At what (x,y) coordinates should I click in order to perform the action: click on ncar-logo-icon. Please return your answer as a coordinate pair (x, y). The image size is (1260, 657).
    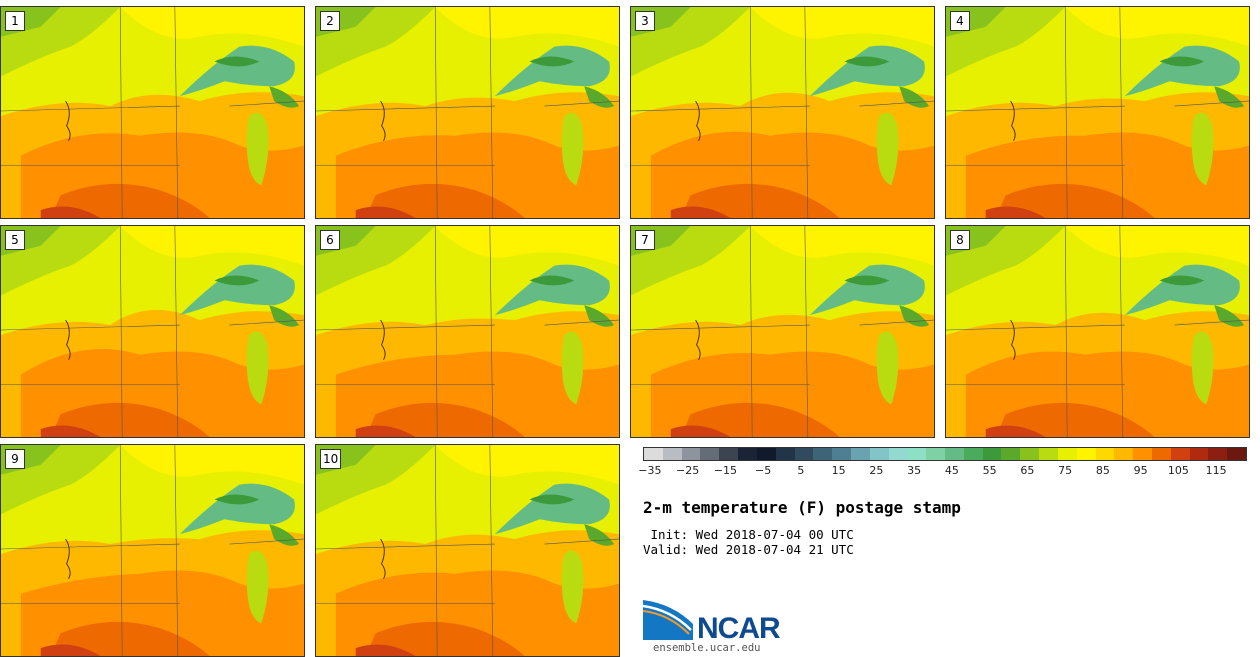
    Looking at the image, I should click on (668, 620).